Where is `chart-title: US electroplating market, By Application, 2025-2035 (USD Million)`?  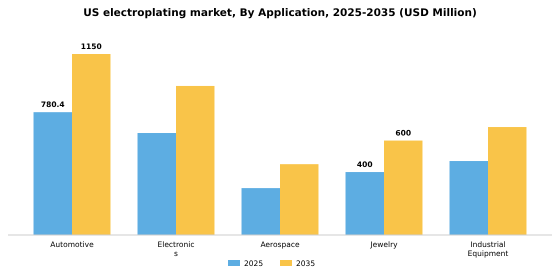 chart-title: US electroplating market, By Application, 2025-2035 (USD Million) is located at coordinates (280, 13).